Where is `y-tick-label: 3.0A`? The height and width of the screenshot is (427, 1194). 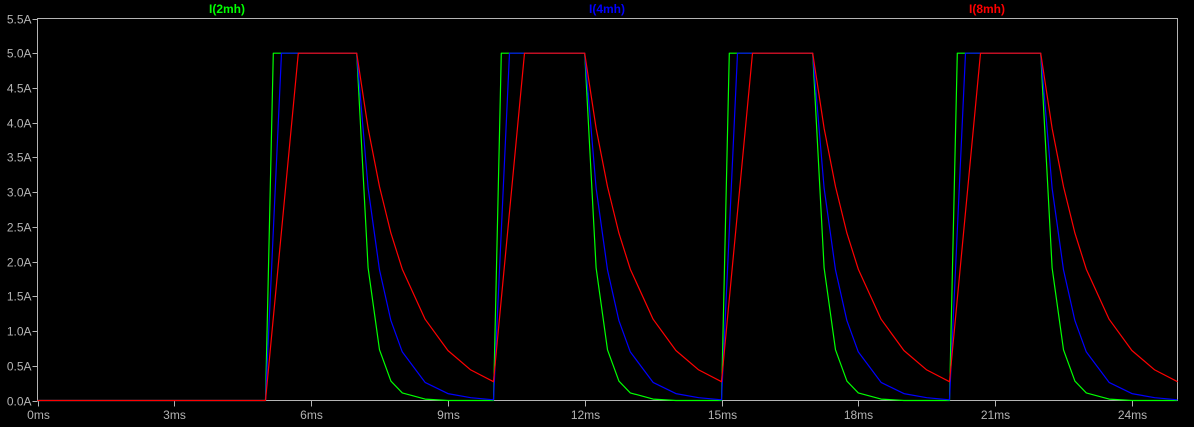
y-tick-label: 3.0A is located at coordinates (19, 193).